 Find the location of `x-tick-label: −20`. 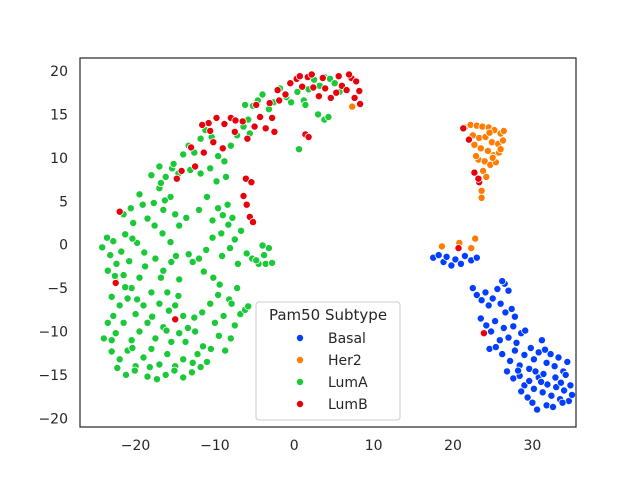

x-tick-label: −20 is located at coordinates (136, 446).